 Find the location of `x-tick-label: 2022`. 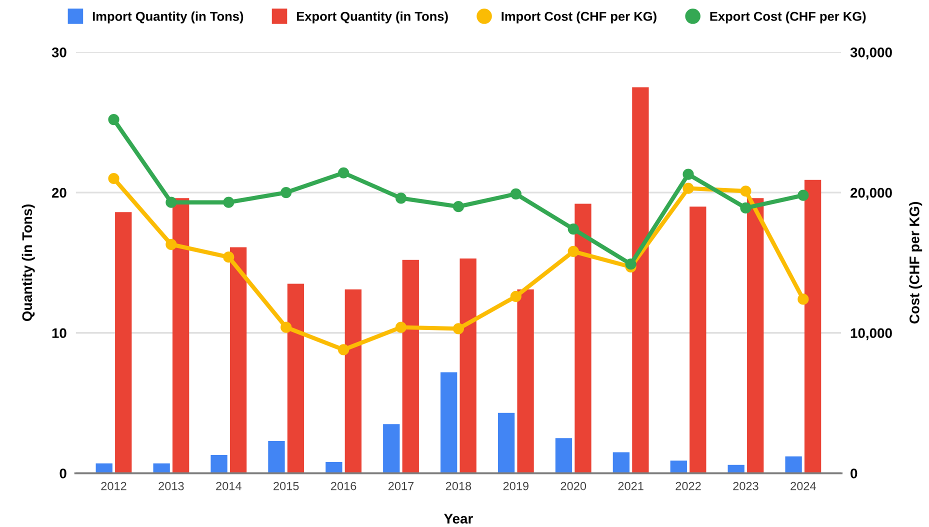

x-tick-label: 2022 is located at coordinates (688, 486).